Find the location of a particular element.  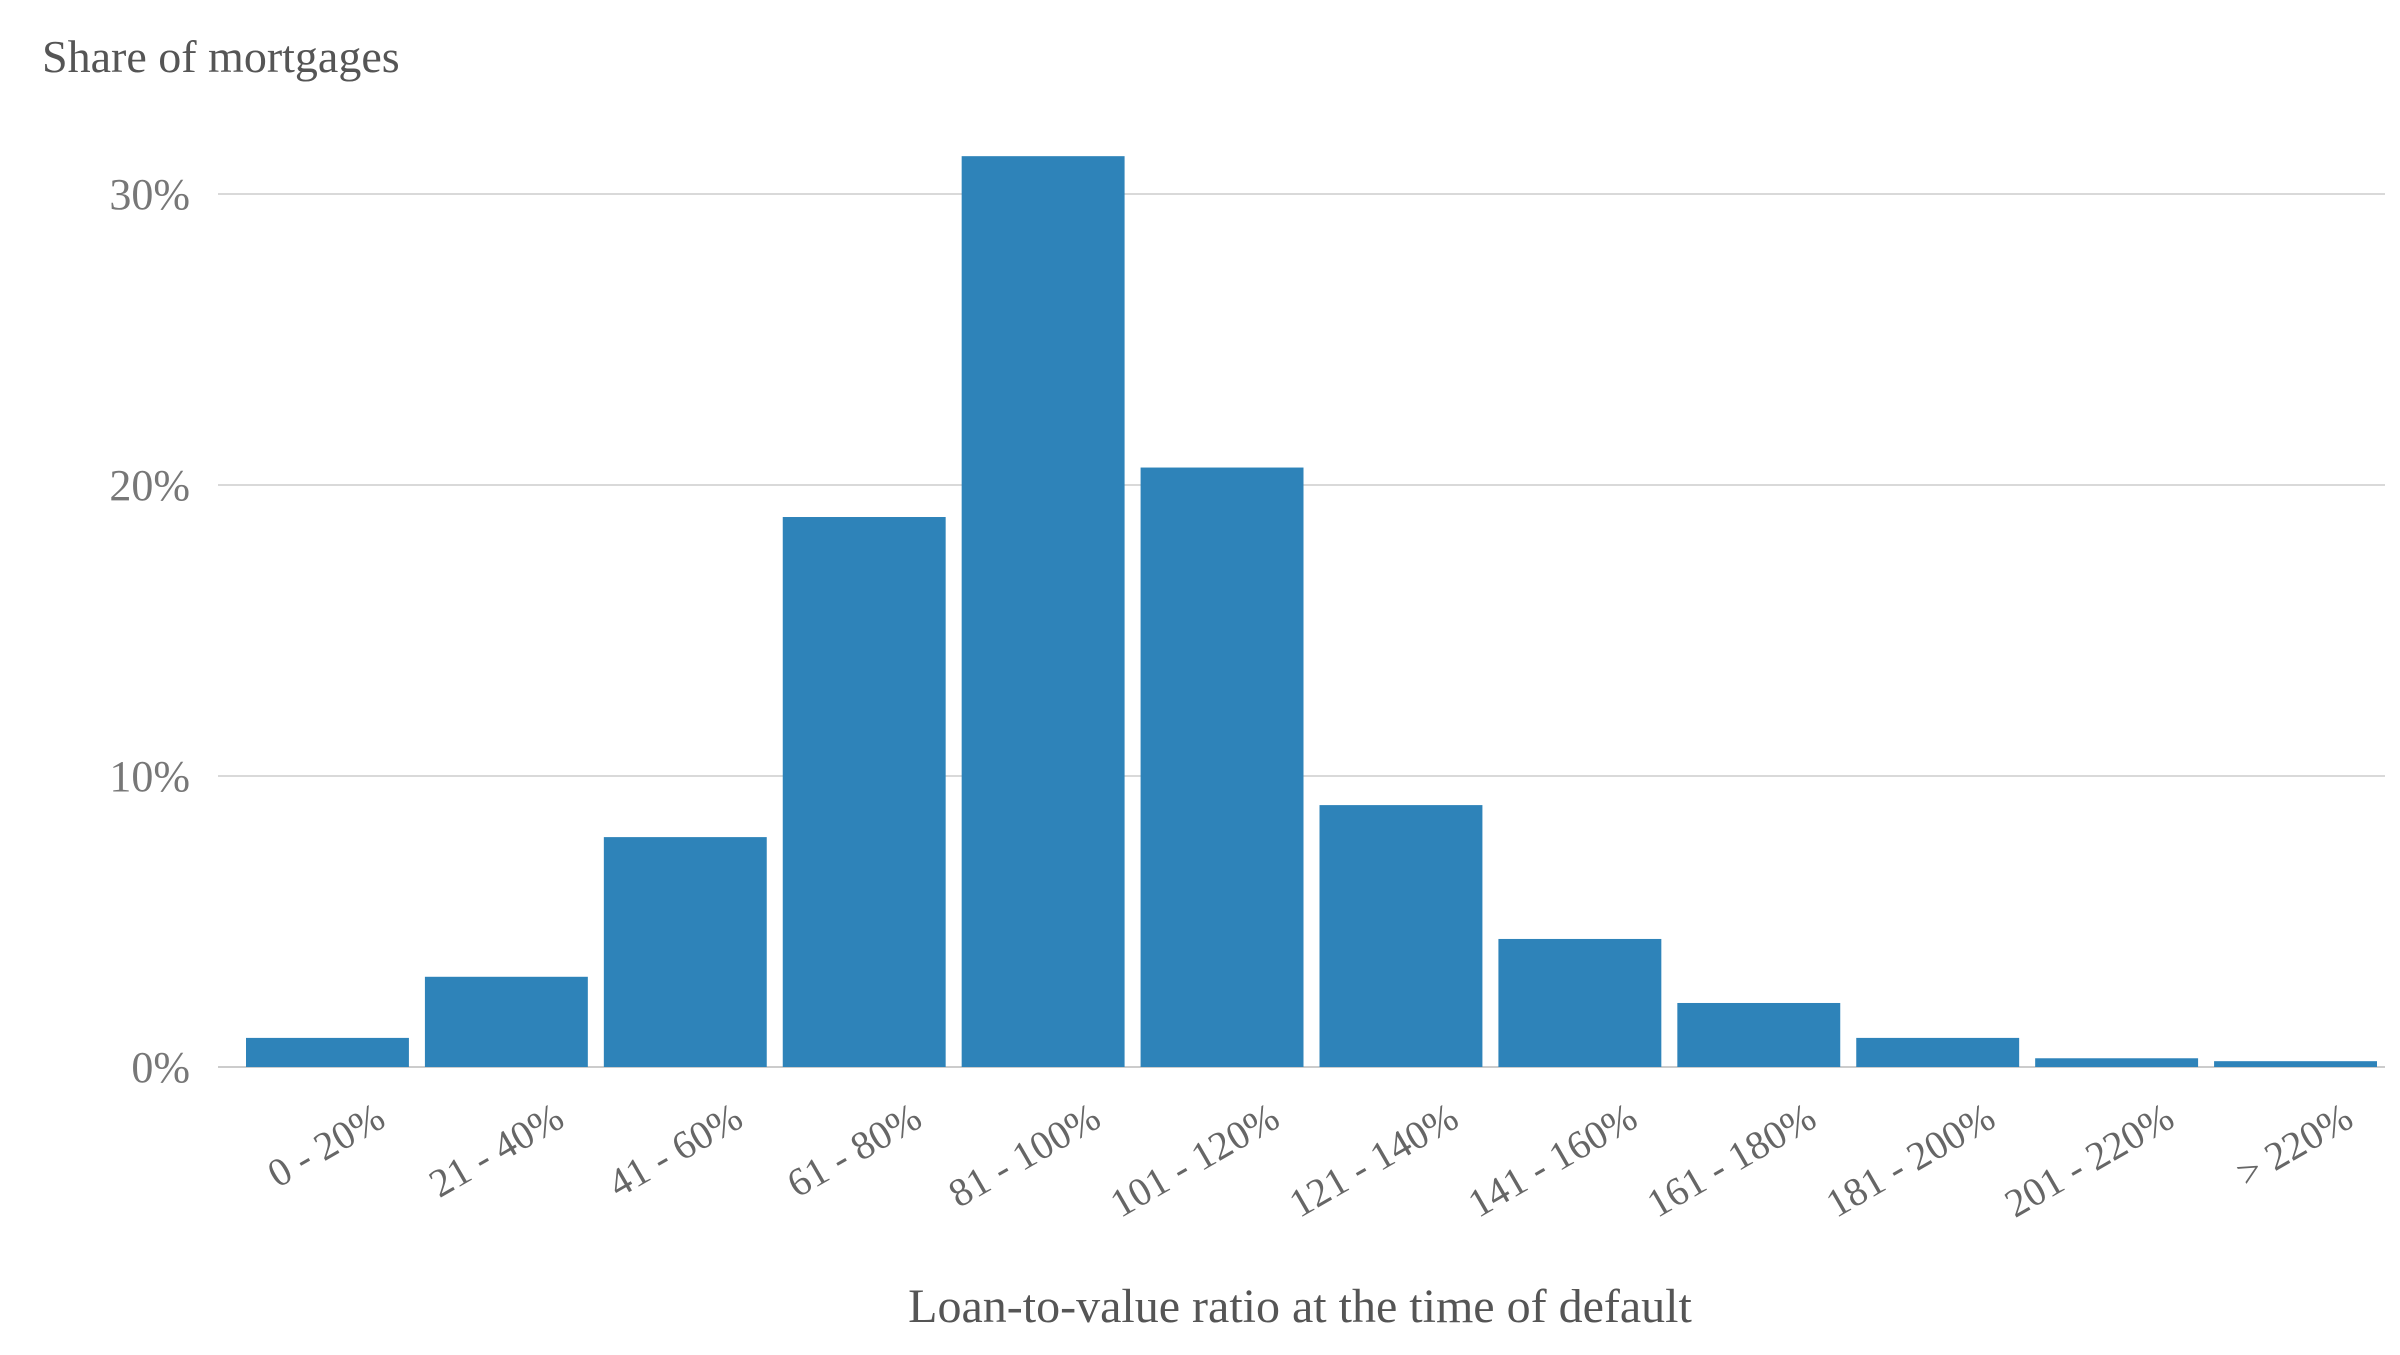

x-tick-label: 101 - 120% is located at coordinates (1194, 1160).